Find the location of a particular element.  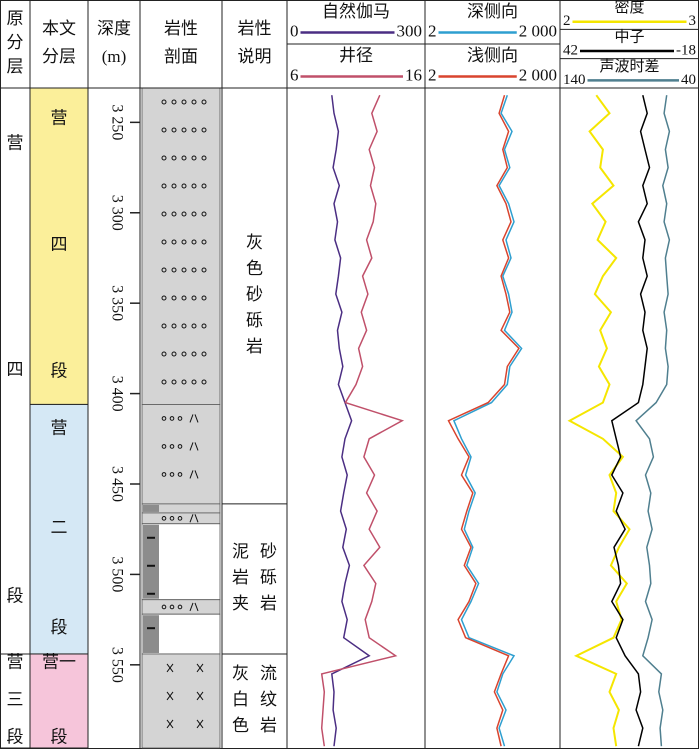

scale-max: 2 000 is located at coordinates (538, 74).